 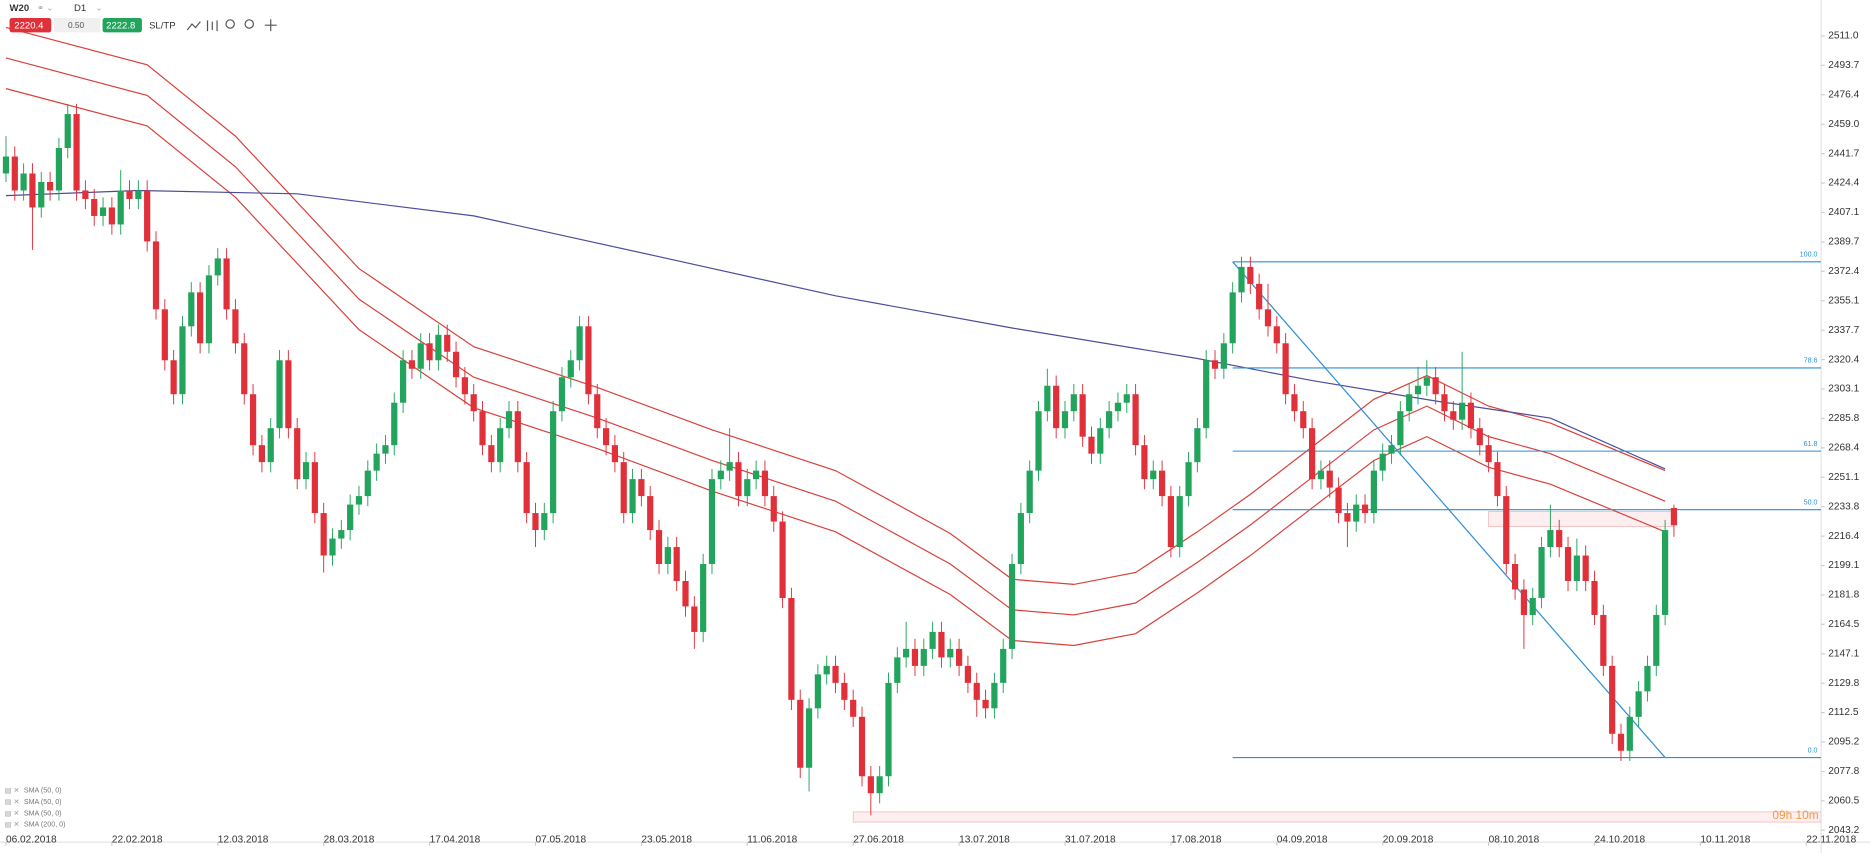 I want to click on y-tick-label: 2337.7, so click(x=1843, y=330).